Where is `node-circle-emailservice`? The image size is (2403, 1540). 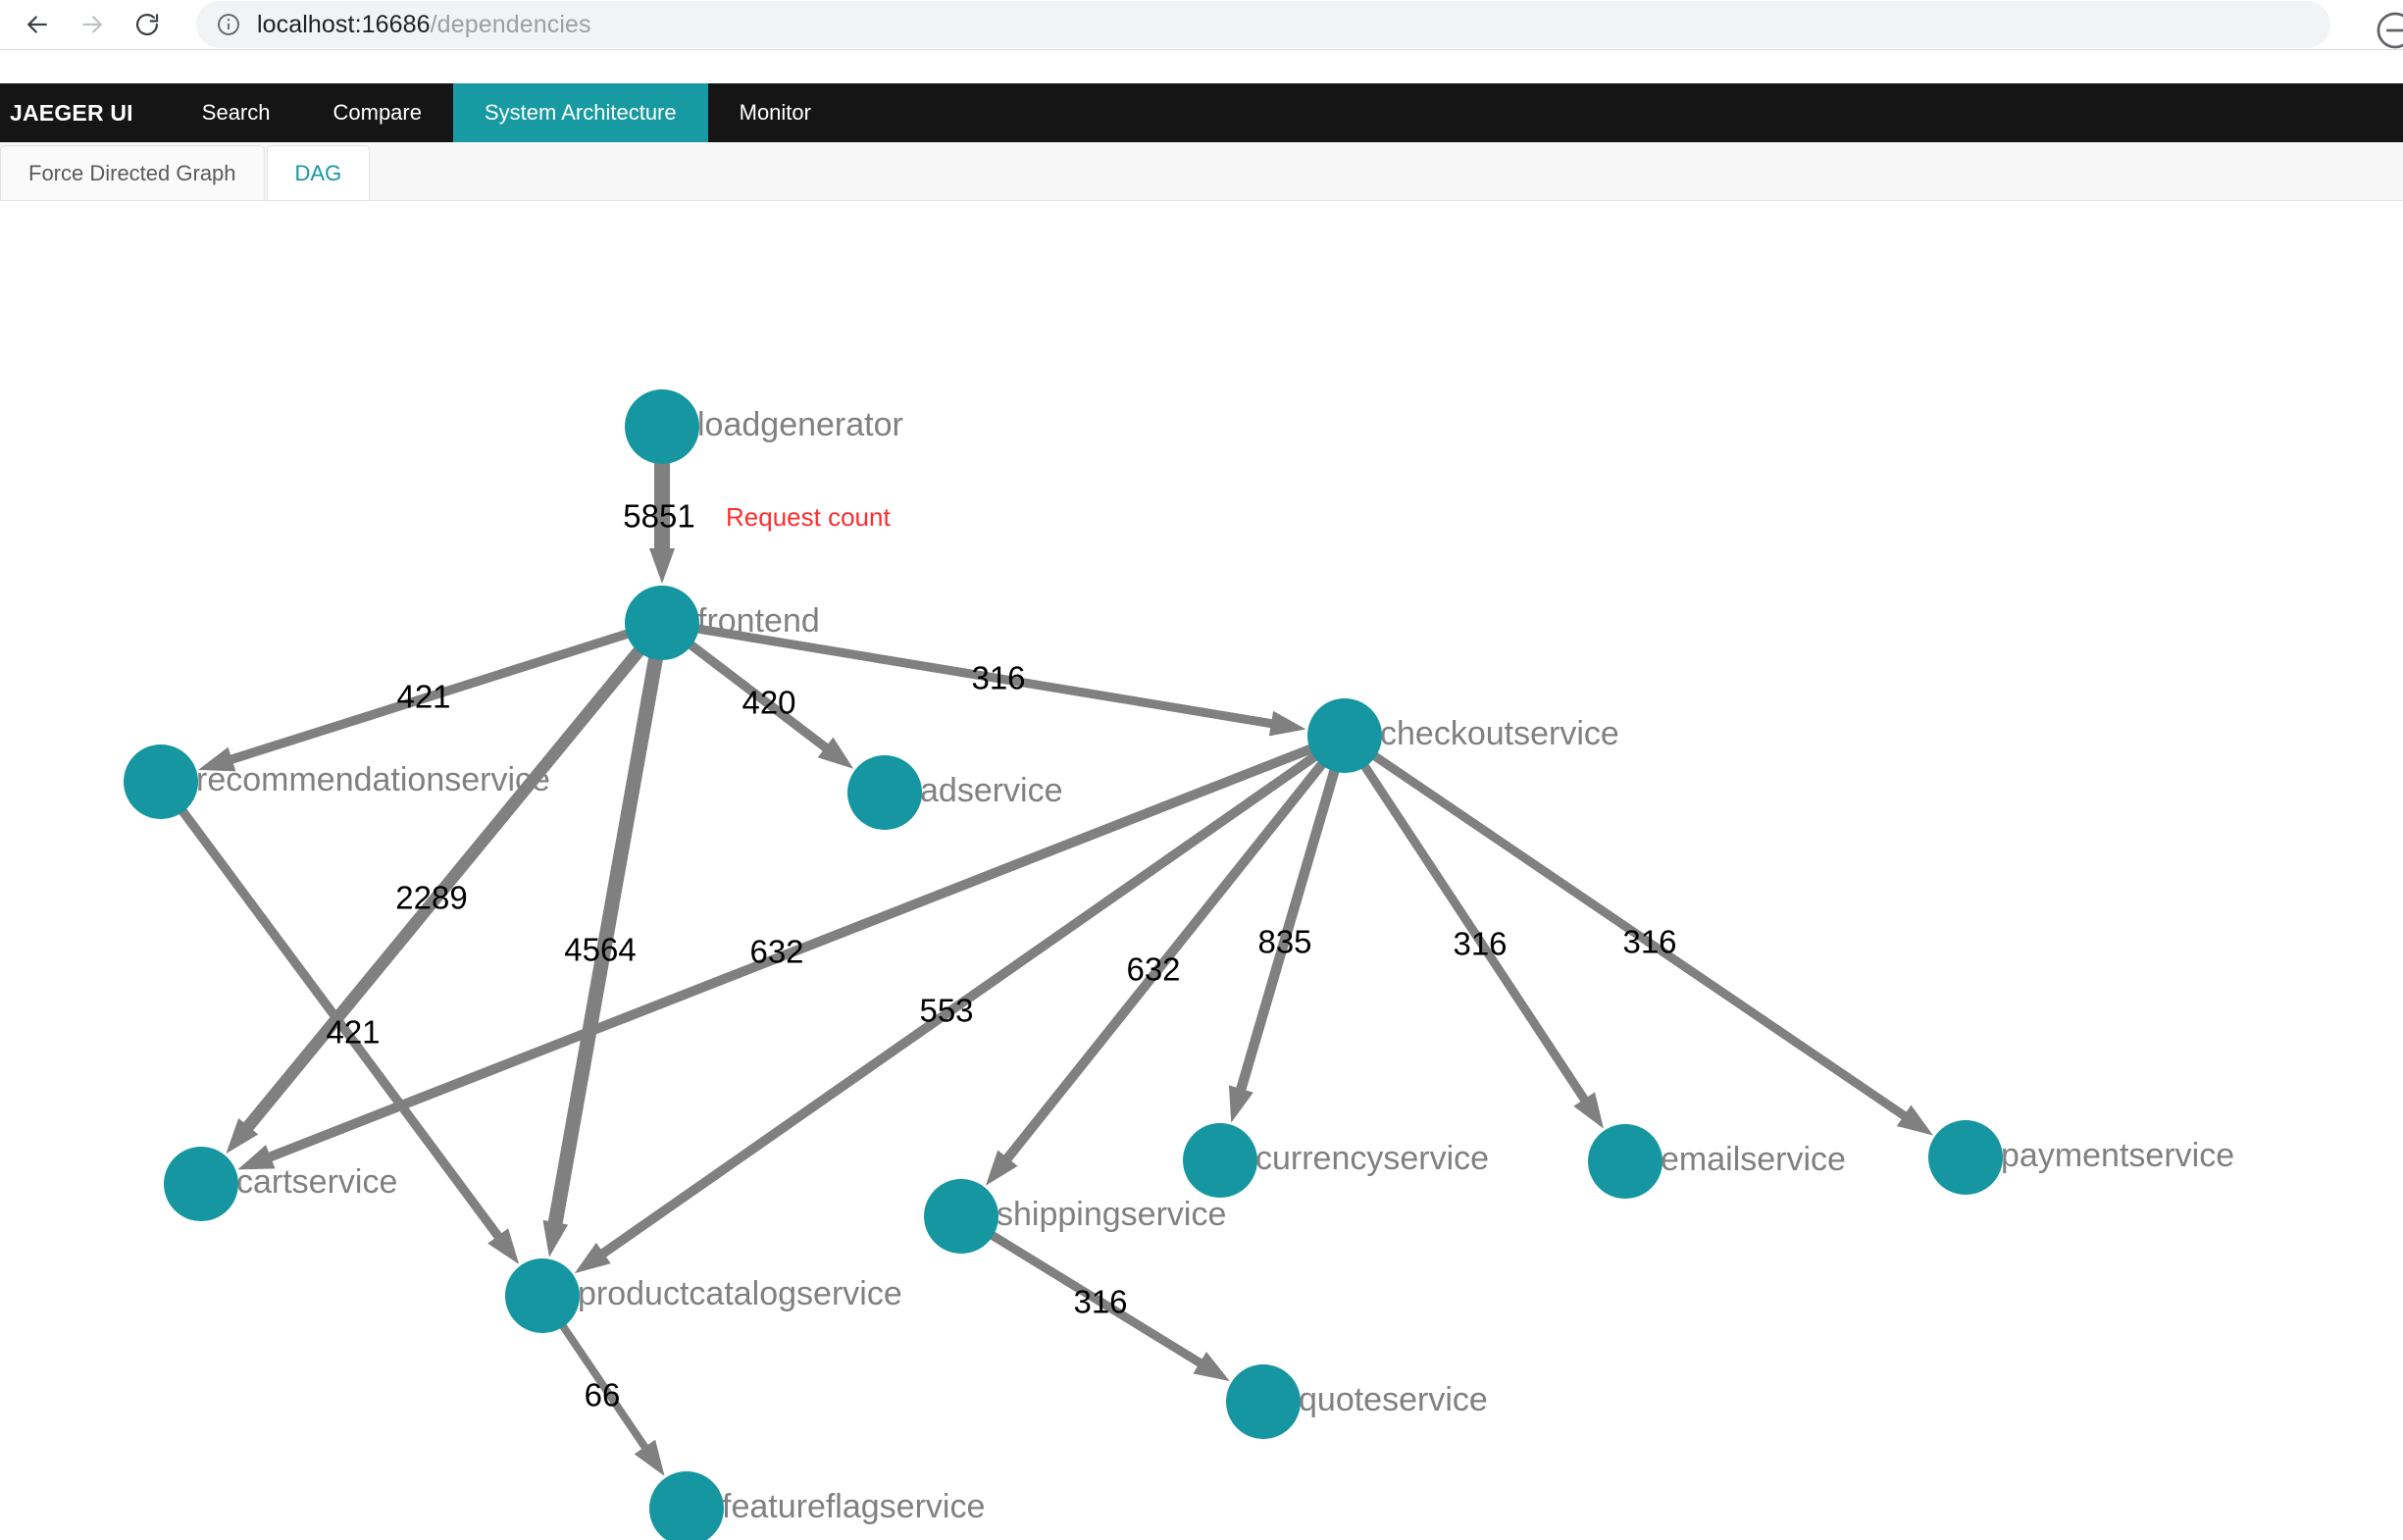 node-circle-emailservice is located at coordinates (1625, 1161).